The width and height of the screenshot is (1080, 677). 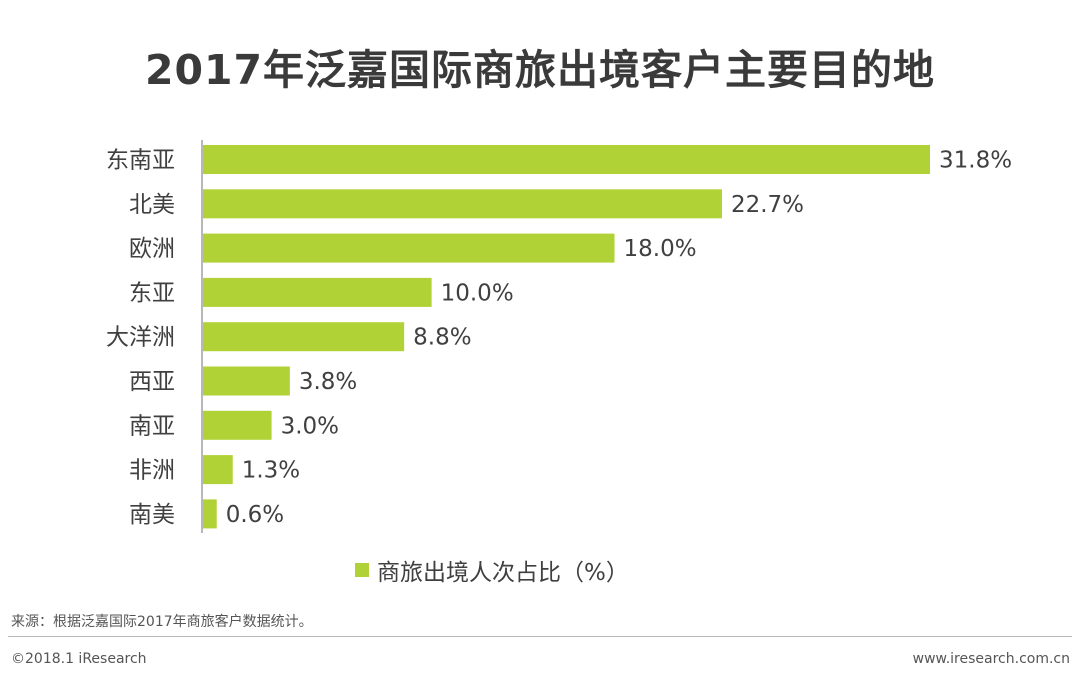 What do you see at coordinates (152, 471) in the screenshot?
I see `category-label: 非洲` at bounding box center [152, 471].